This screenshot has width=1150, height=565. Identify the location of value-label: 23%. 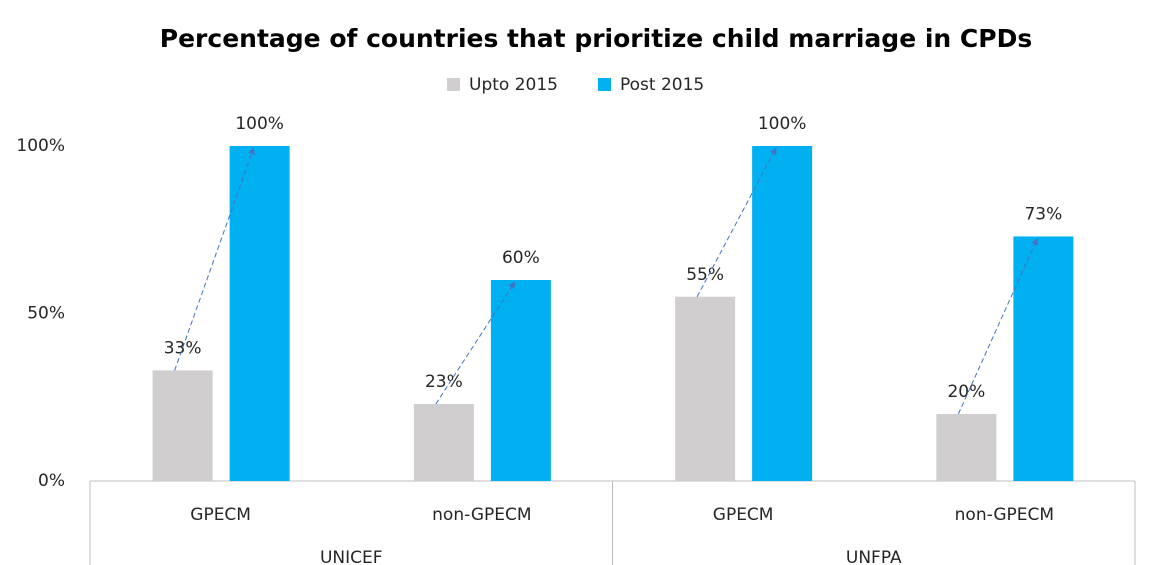
(444, 382).